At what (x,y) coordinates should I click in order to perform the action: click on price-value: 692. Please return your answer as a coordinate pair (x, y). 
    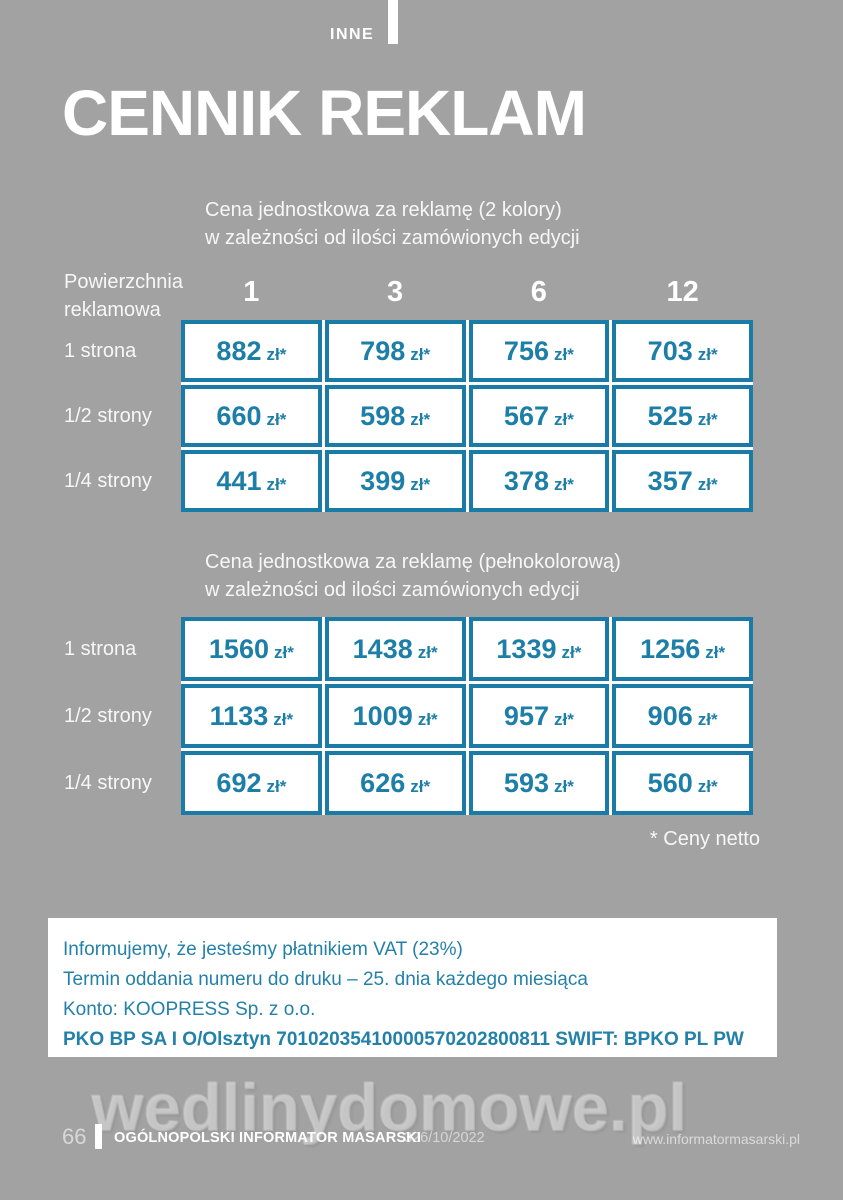
    Looking at the image, I should click on (239, 782).